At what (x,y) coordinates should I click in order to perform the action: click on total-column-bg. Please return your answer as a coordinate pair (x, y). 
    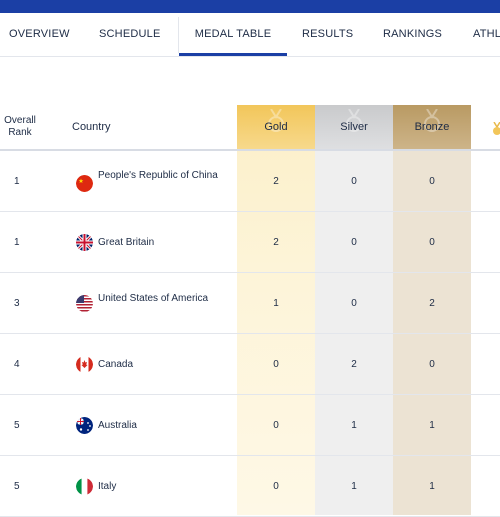
    Looking at the image, I should click on (485, 310).